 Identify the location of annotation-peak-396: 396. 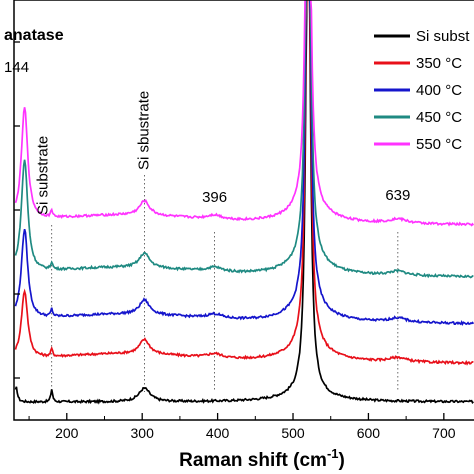
(214, 197).